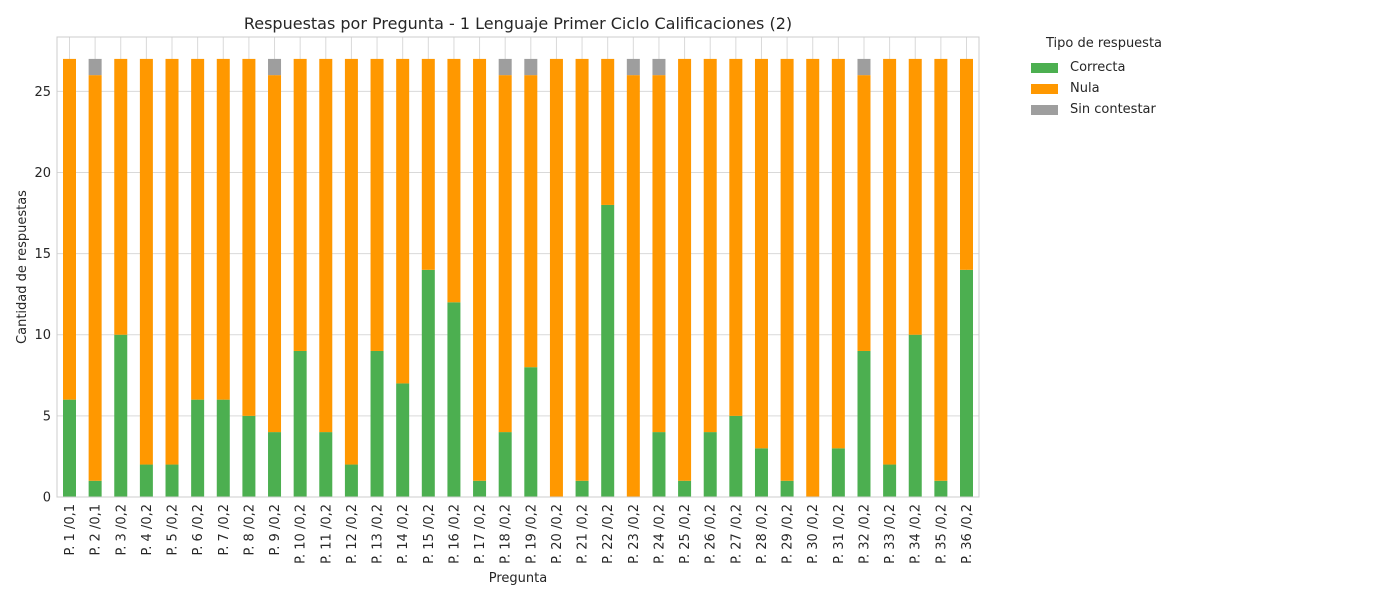 This screenshot has height=600, width=1400. What do you see at coordinates (967, 534) in the screenshot?
I see `x-tick-label: P. 36 /0,2` at bounding box center [967, 534].